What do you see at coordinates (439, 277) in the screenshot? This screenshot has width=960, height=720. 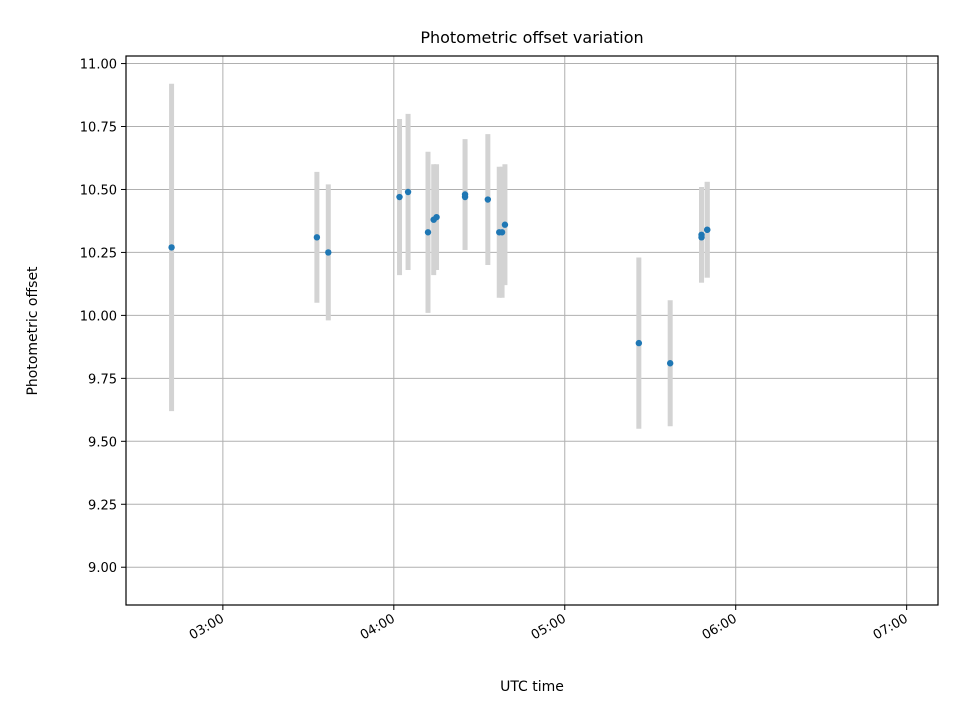 I see `data-points` at bounding box center [439, 277].